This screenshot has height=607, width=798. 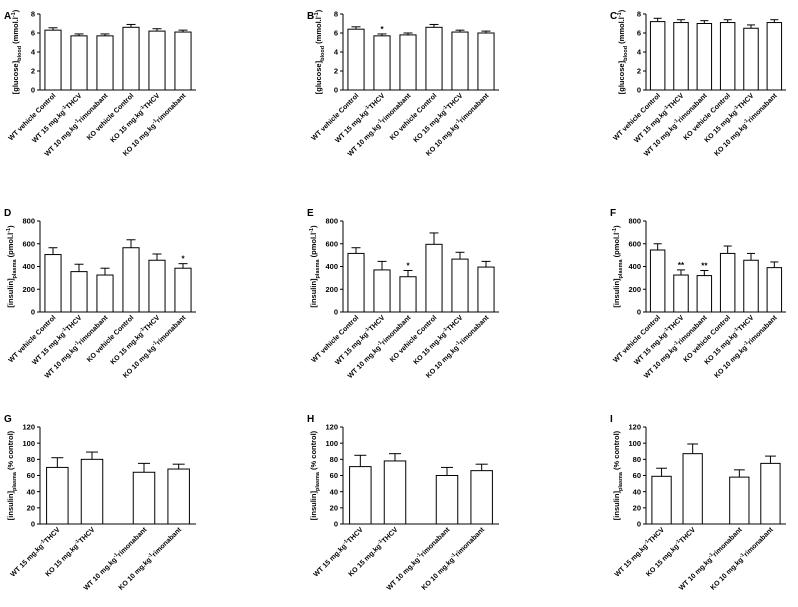 What do you see at coordinates (28, 443) in the screenshot?
I see `y-tick-label: 100` at bounding box center [28, 443].